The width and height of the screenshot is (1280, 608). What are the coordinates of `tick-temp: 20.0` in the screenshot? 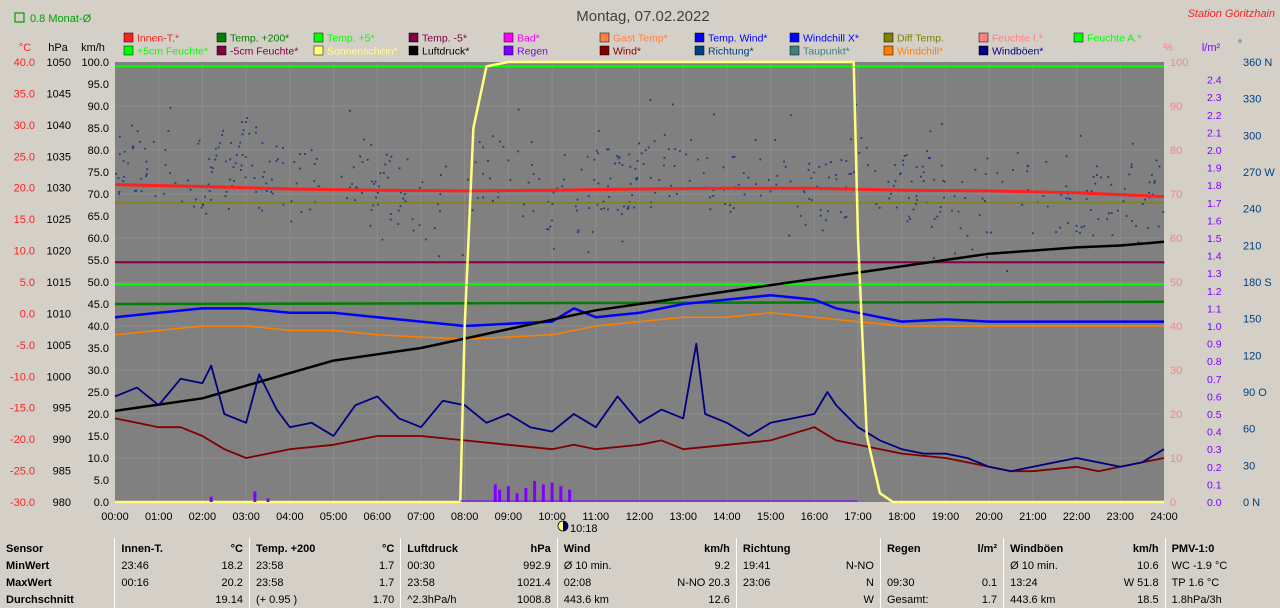 It's located at (24, 189).